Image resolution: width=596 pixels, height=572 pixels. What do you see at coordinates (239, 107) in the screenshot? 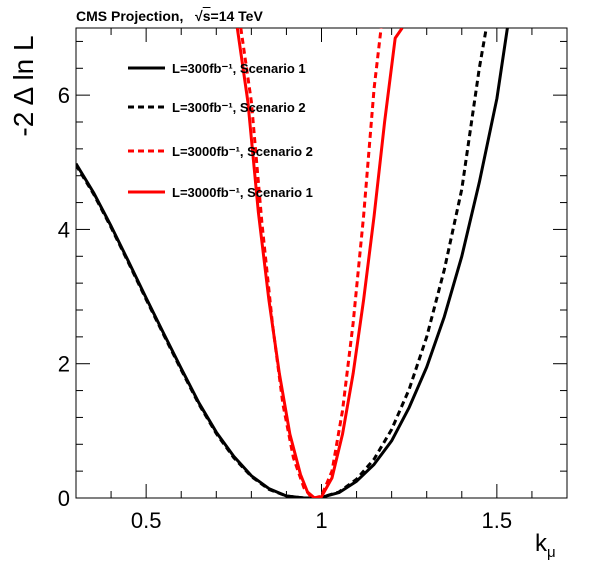
I see `legend-label-2: L=300fb⁻¹, Scenario 2` at bounding box center [239, 107].